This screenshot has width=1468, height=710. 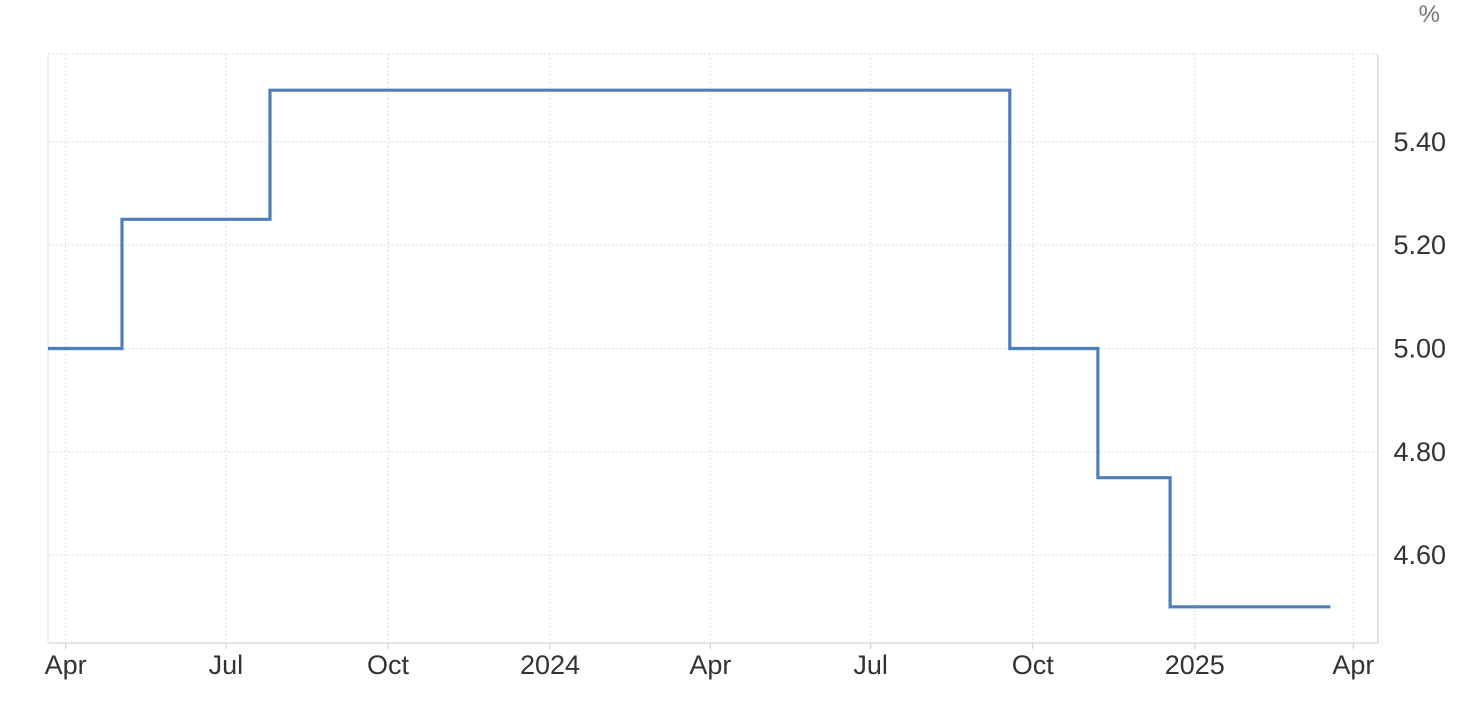 What do you see at coordinates (1419, 452) in the screenshot?
I see `y-tick-label: 4.80` at bounding box center [1419, 452].